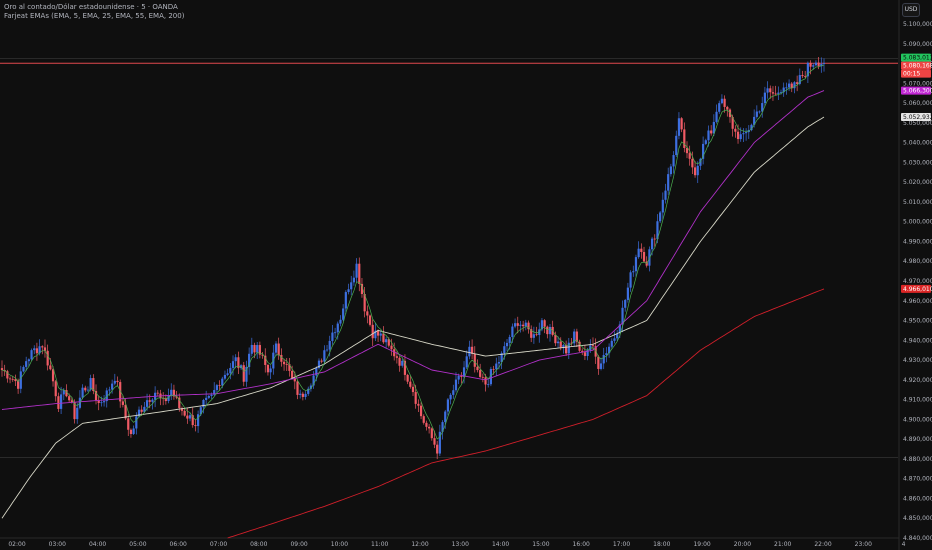 The height and width of the screenshot is (550, 932). I want to click on y-tick-label: 5.100,000, so click(917, 24).